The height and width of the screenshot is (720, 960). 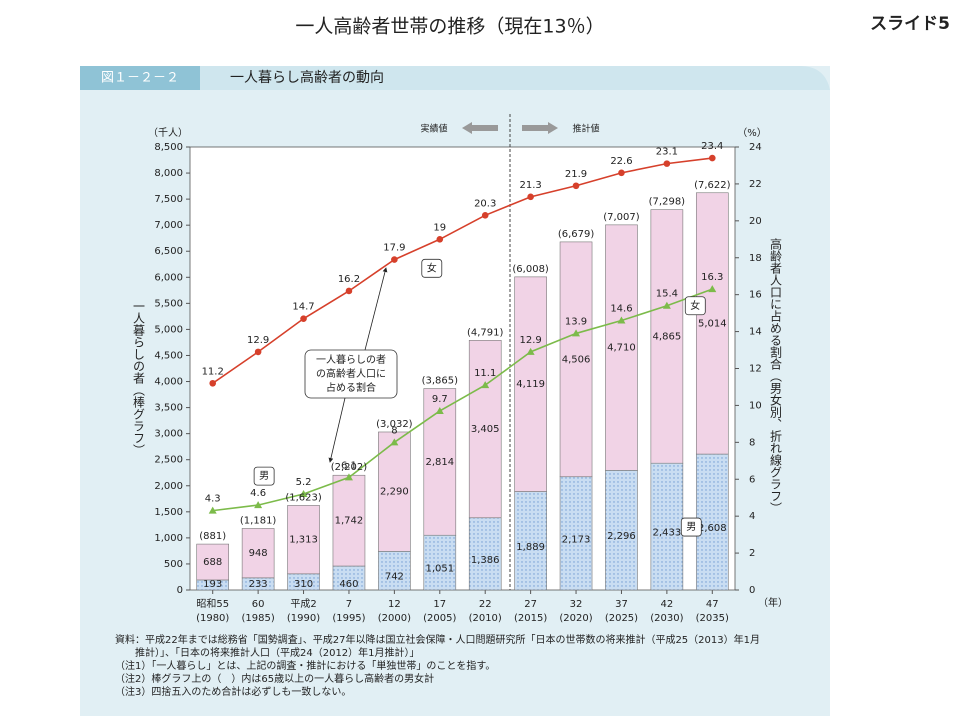 I want to click on annotation-box, so click(x=351, y=374).